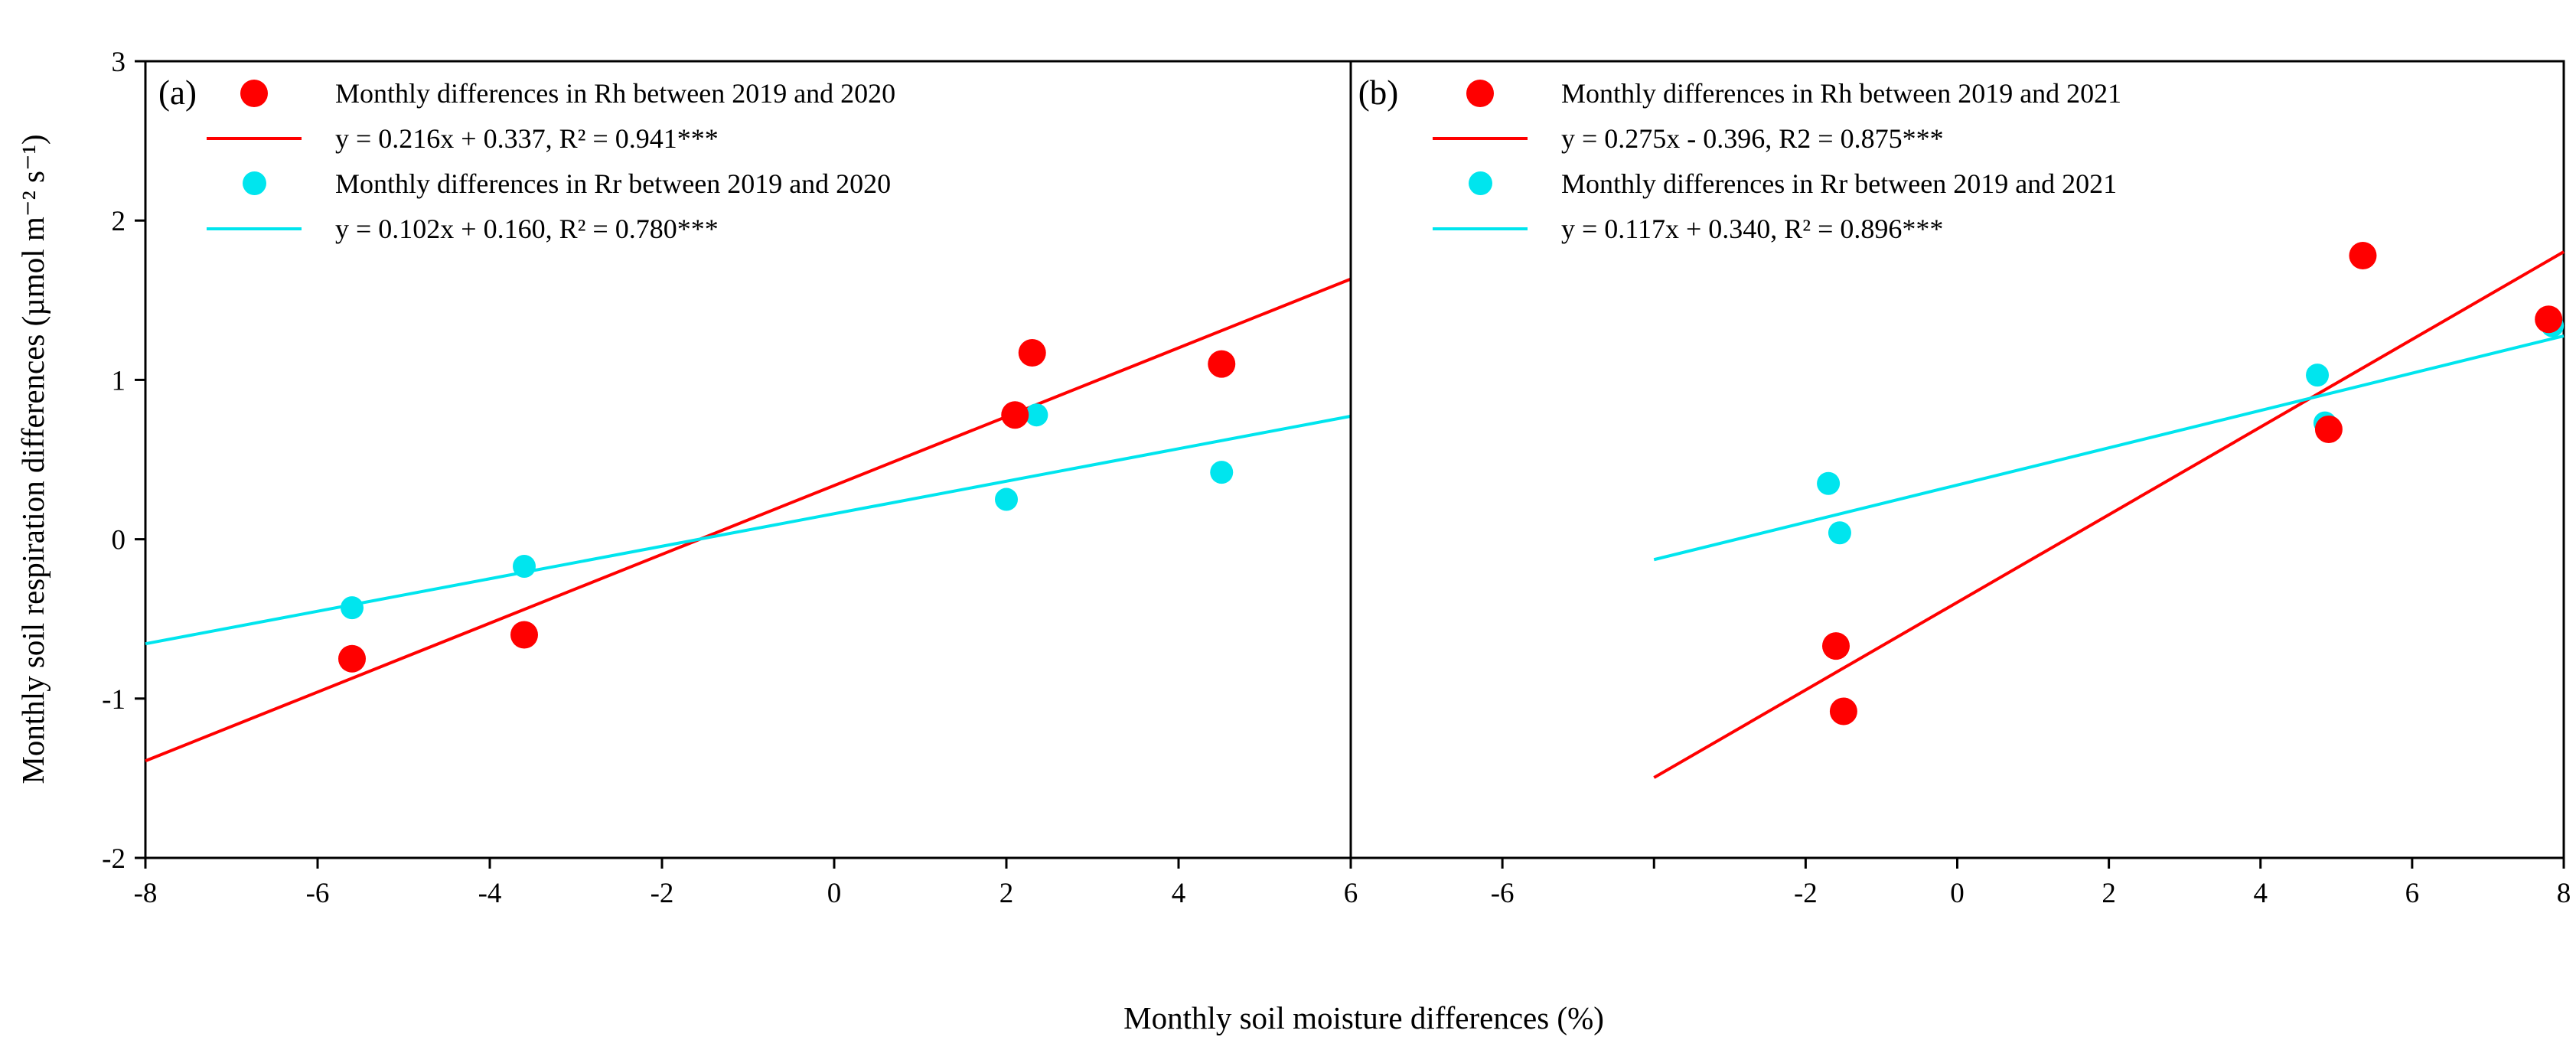 This screenshot has width=2576, height=1063. What do you see at coordinates (146, 893) in the screenshot?
I see `x-tick-label: -8` at bounding box center [146, 893].